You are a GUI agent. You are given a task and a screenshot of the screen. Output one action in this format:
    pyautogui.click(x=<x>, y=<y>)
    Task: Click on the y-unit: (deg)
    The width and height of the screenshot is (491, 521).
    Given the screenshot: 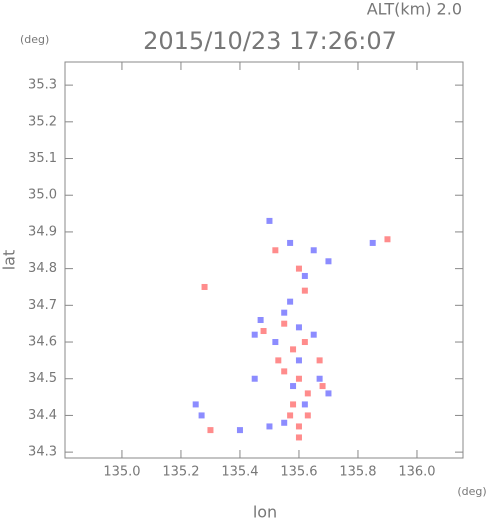 What is the action you would take?
    pyautogui.click(x=34, y=39)
    